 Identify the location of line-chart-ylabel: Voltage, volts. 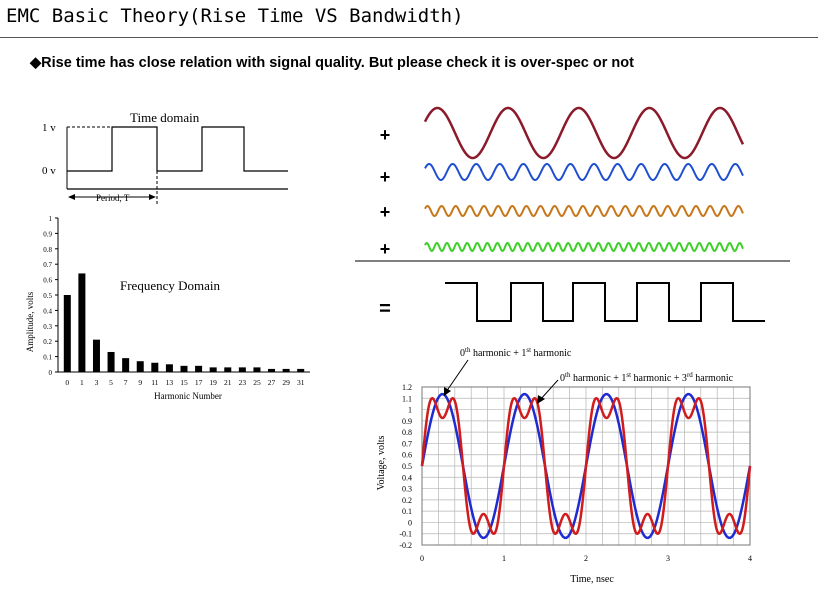
(381, 462).